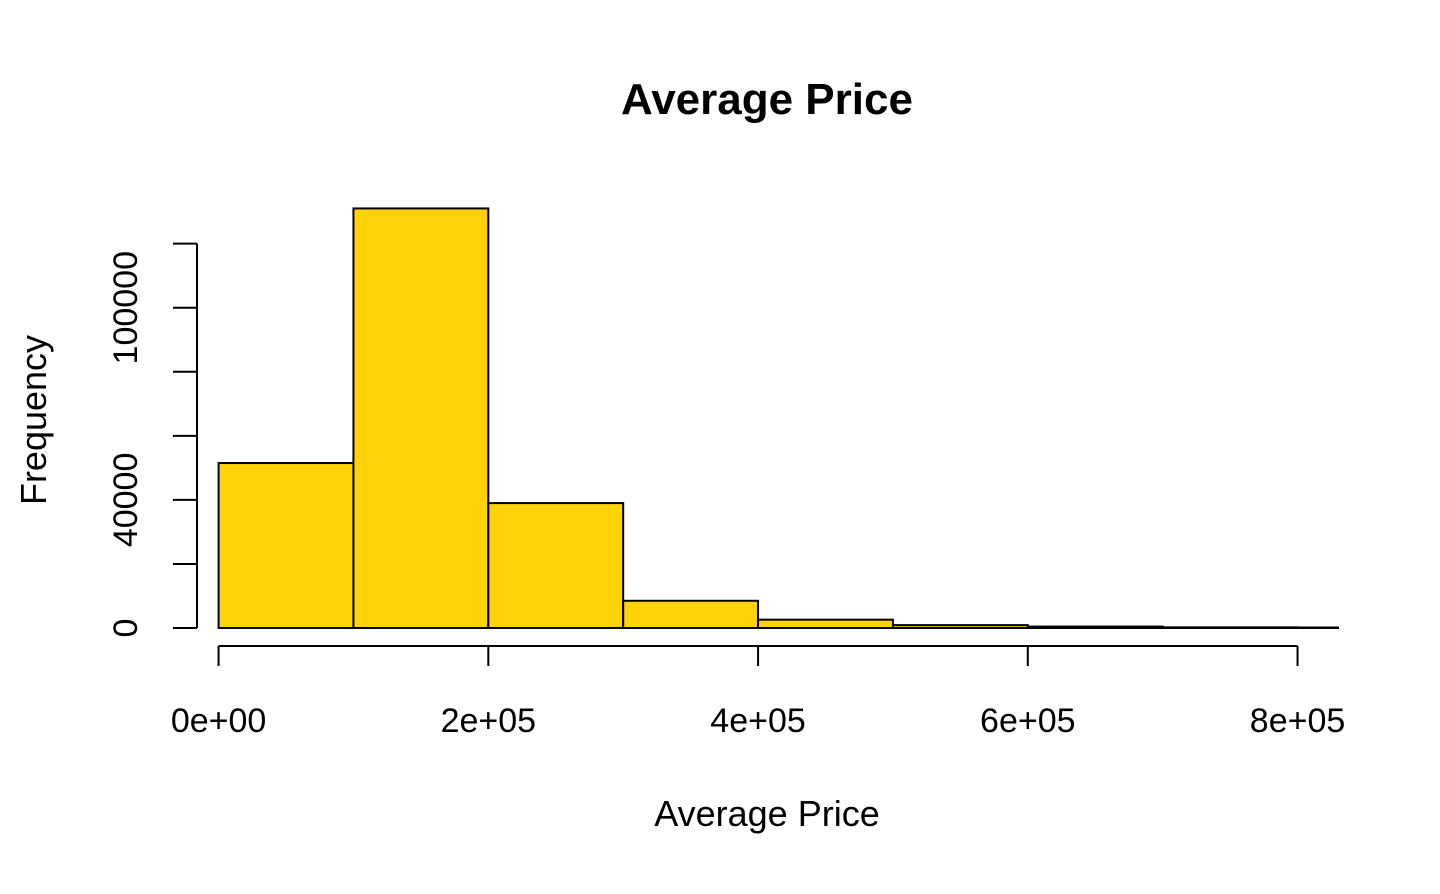 This screenshot has height=894, width=1440. I want to click on y-tick-label-0: 0, so click(126, 628).